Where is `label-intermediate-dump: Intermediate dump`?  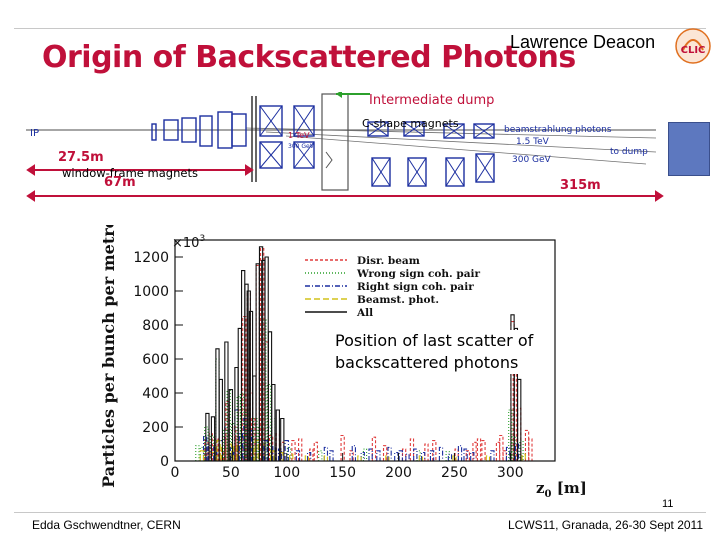 label-intermediate-dump: Intermediate dump is located at coordinates (432, 100).